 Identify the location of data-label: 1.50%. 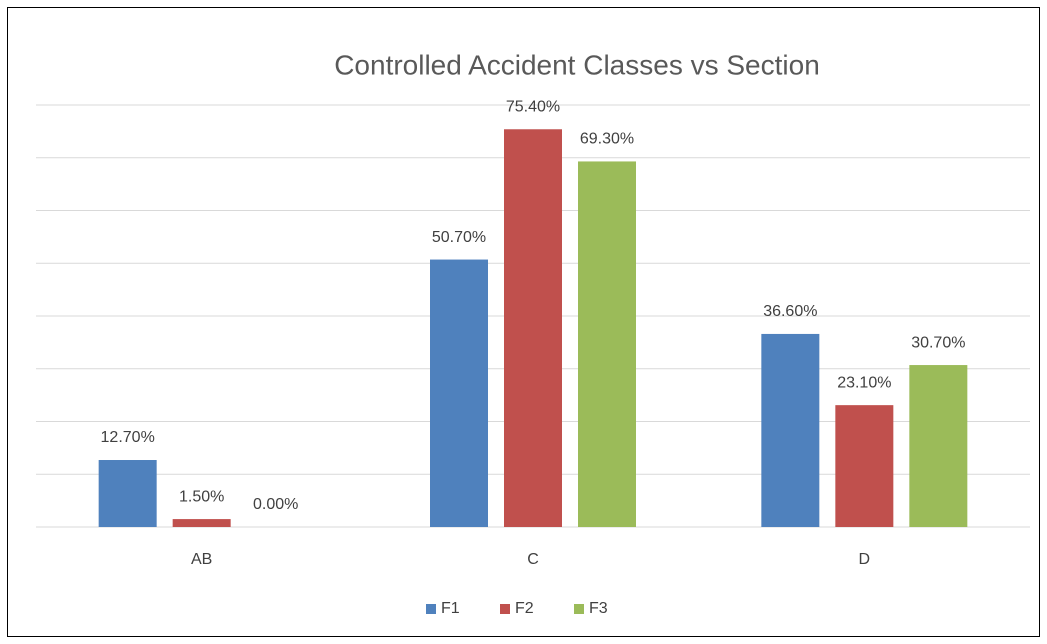
(201, 496).